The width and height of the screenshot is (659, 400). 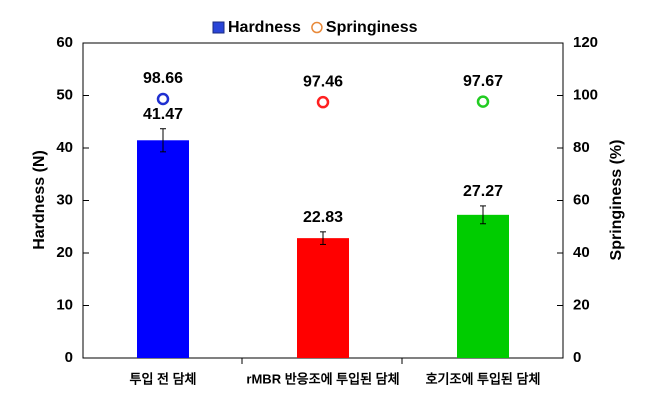 What do you see at coordinates (585, 94) in the screenshot?
I see `y2-tick-label: 100` at bounding box center [585, 94].